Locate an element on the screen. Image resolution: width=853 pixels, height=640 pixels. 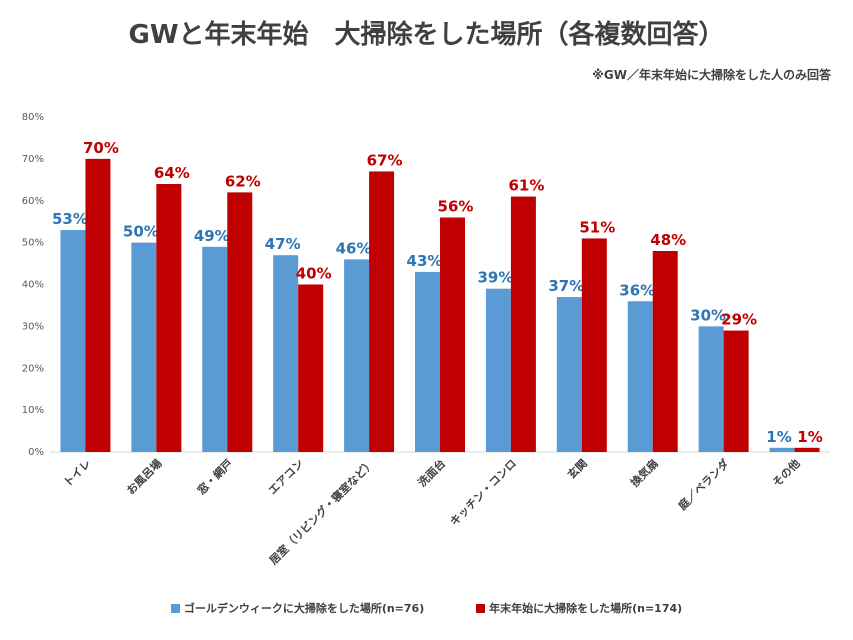
category-label: トイレ is located at coordinates (77, 473).